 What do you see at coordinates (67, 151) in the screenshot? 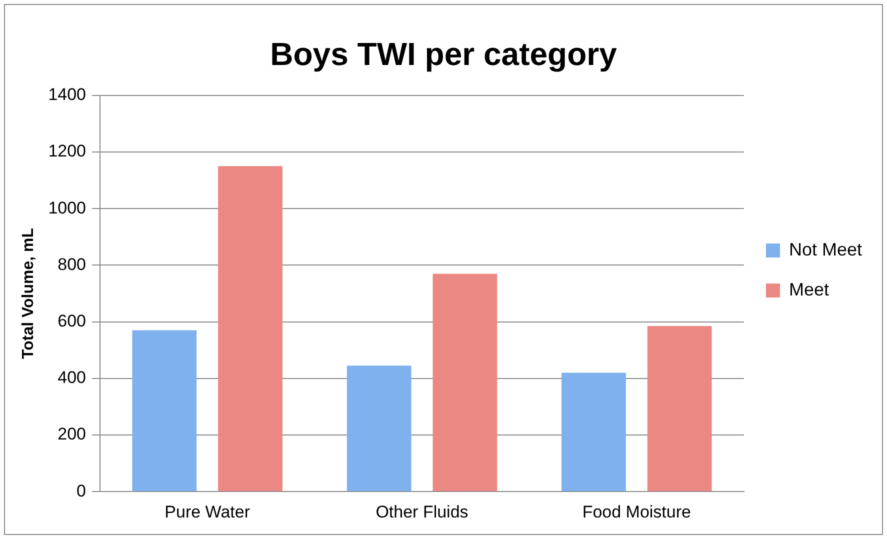
I see `y-tick-label: 1200` at bounding box center [67, 151].